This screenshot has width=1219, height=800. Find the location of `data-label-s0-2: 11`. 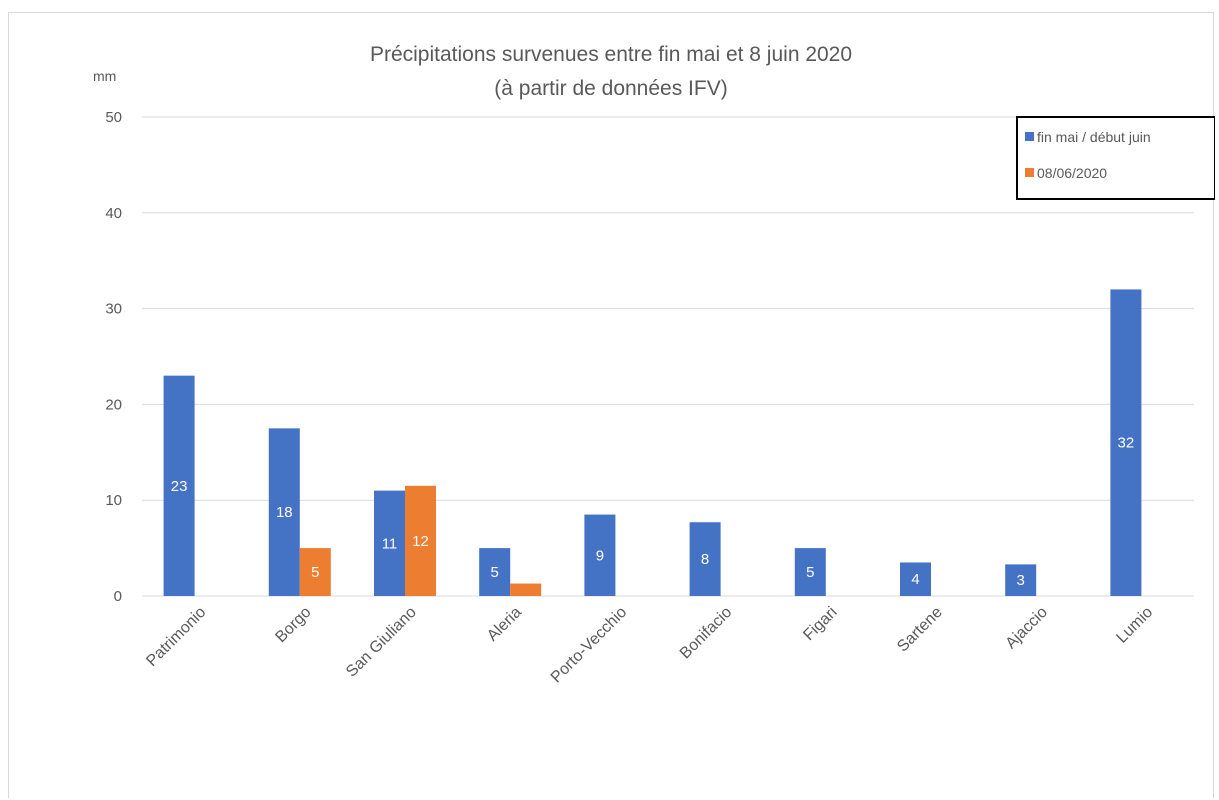

data-label-s0-2: 11 is located at coordinates (390, 543).